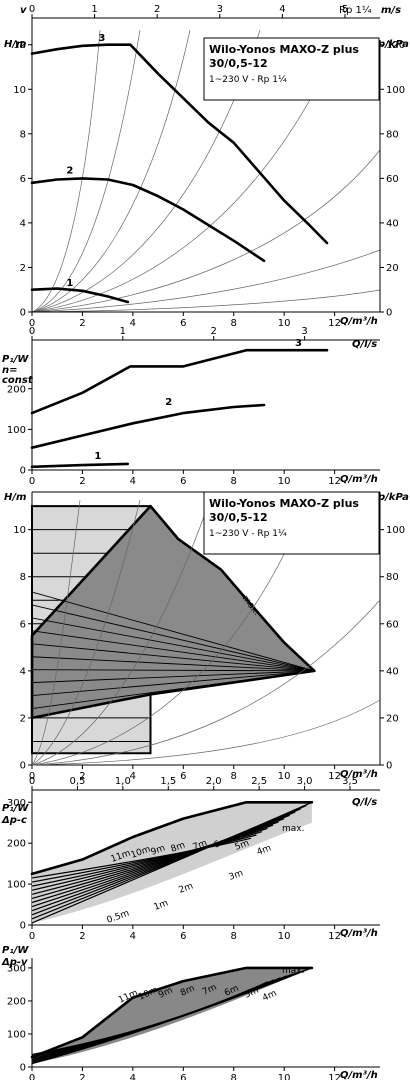 Image resolution: width=410 pixels, height=1080 pixels. What do you see at coordinates (238, 517) in the screenshot?
I see `chart3-title-line2: 30/0,5-12` at bounding box center [238, 517].